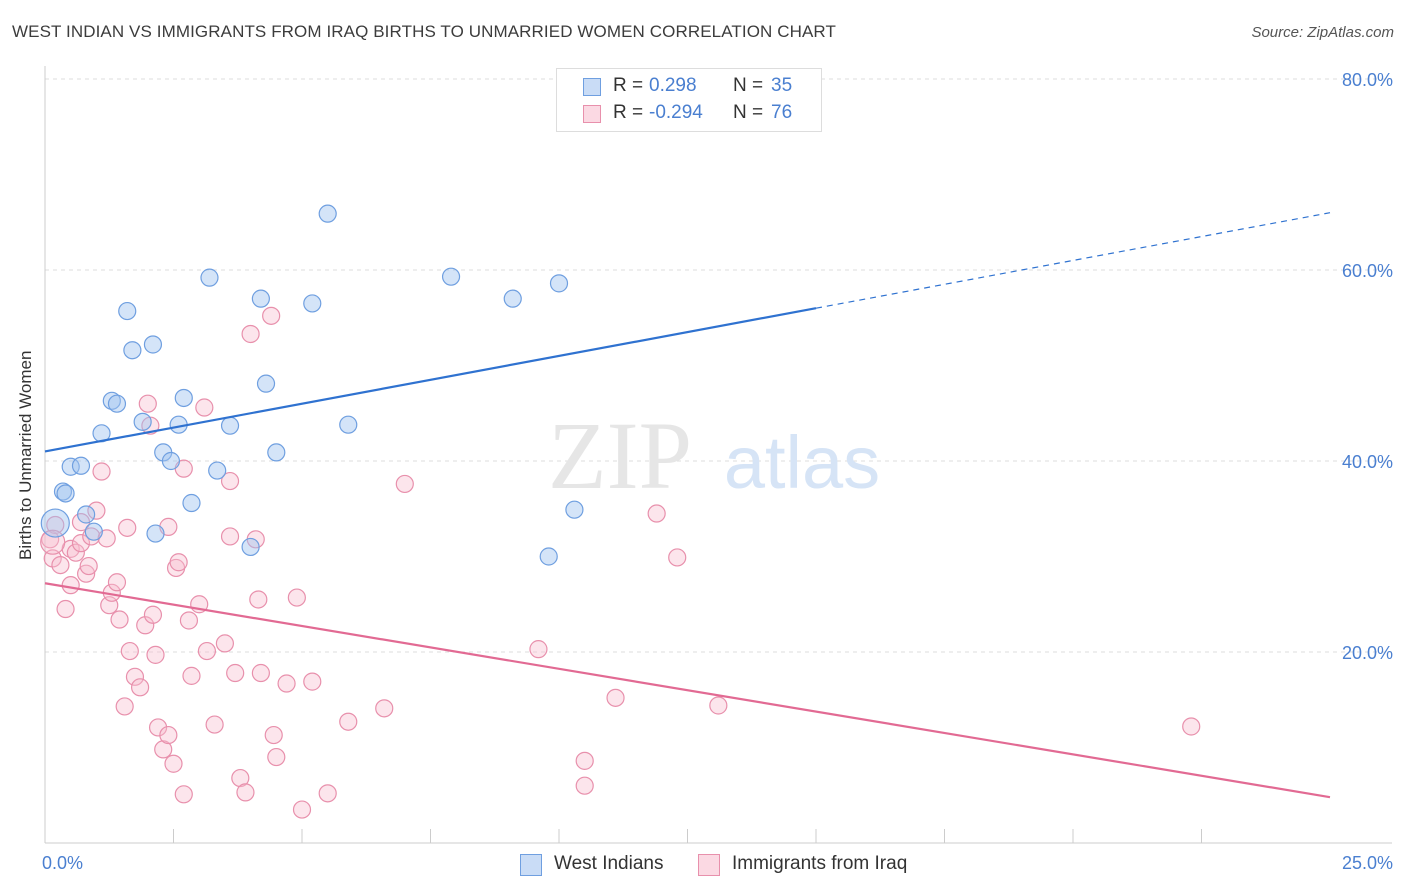 The width and height of the screenshot is (1406, 892). Describe the element at coordinates (676, 112) in the screenshot. I see `r-value: -0.294` at that location.